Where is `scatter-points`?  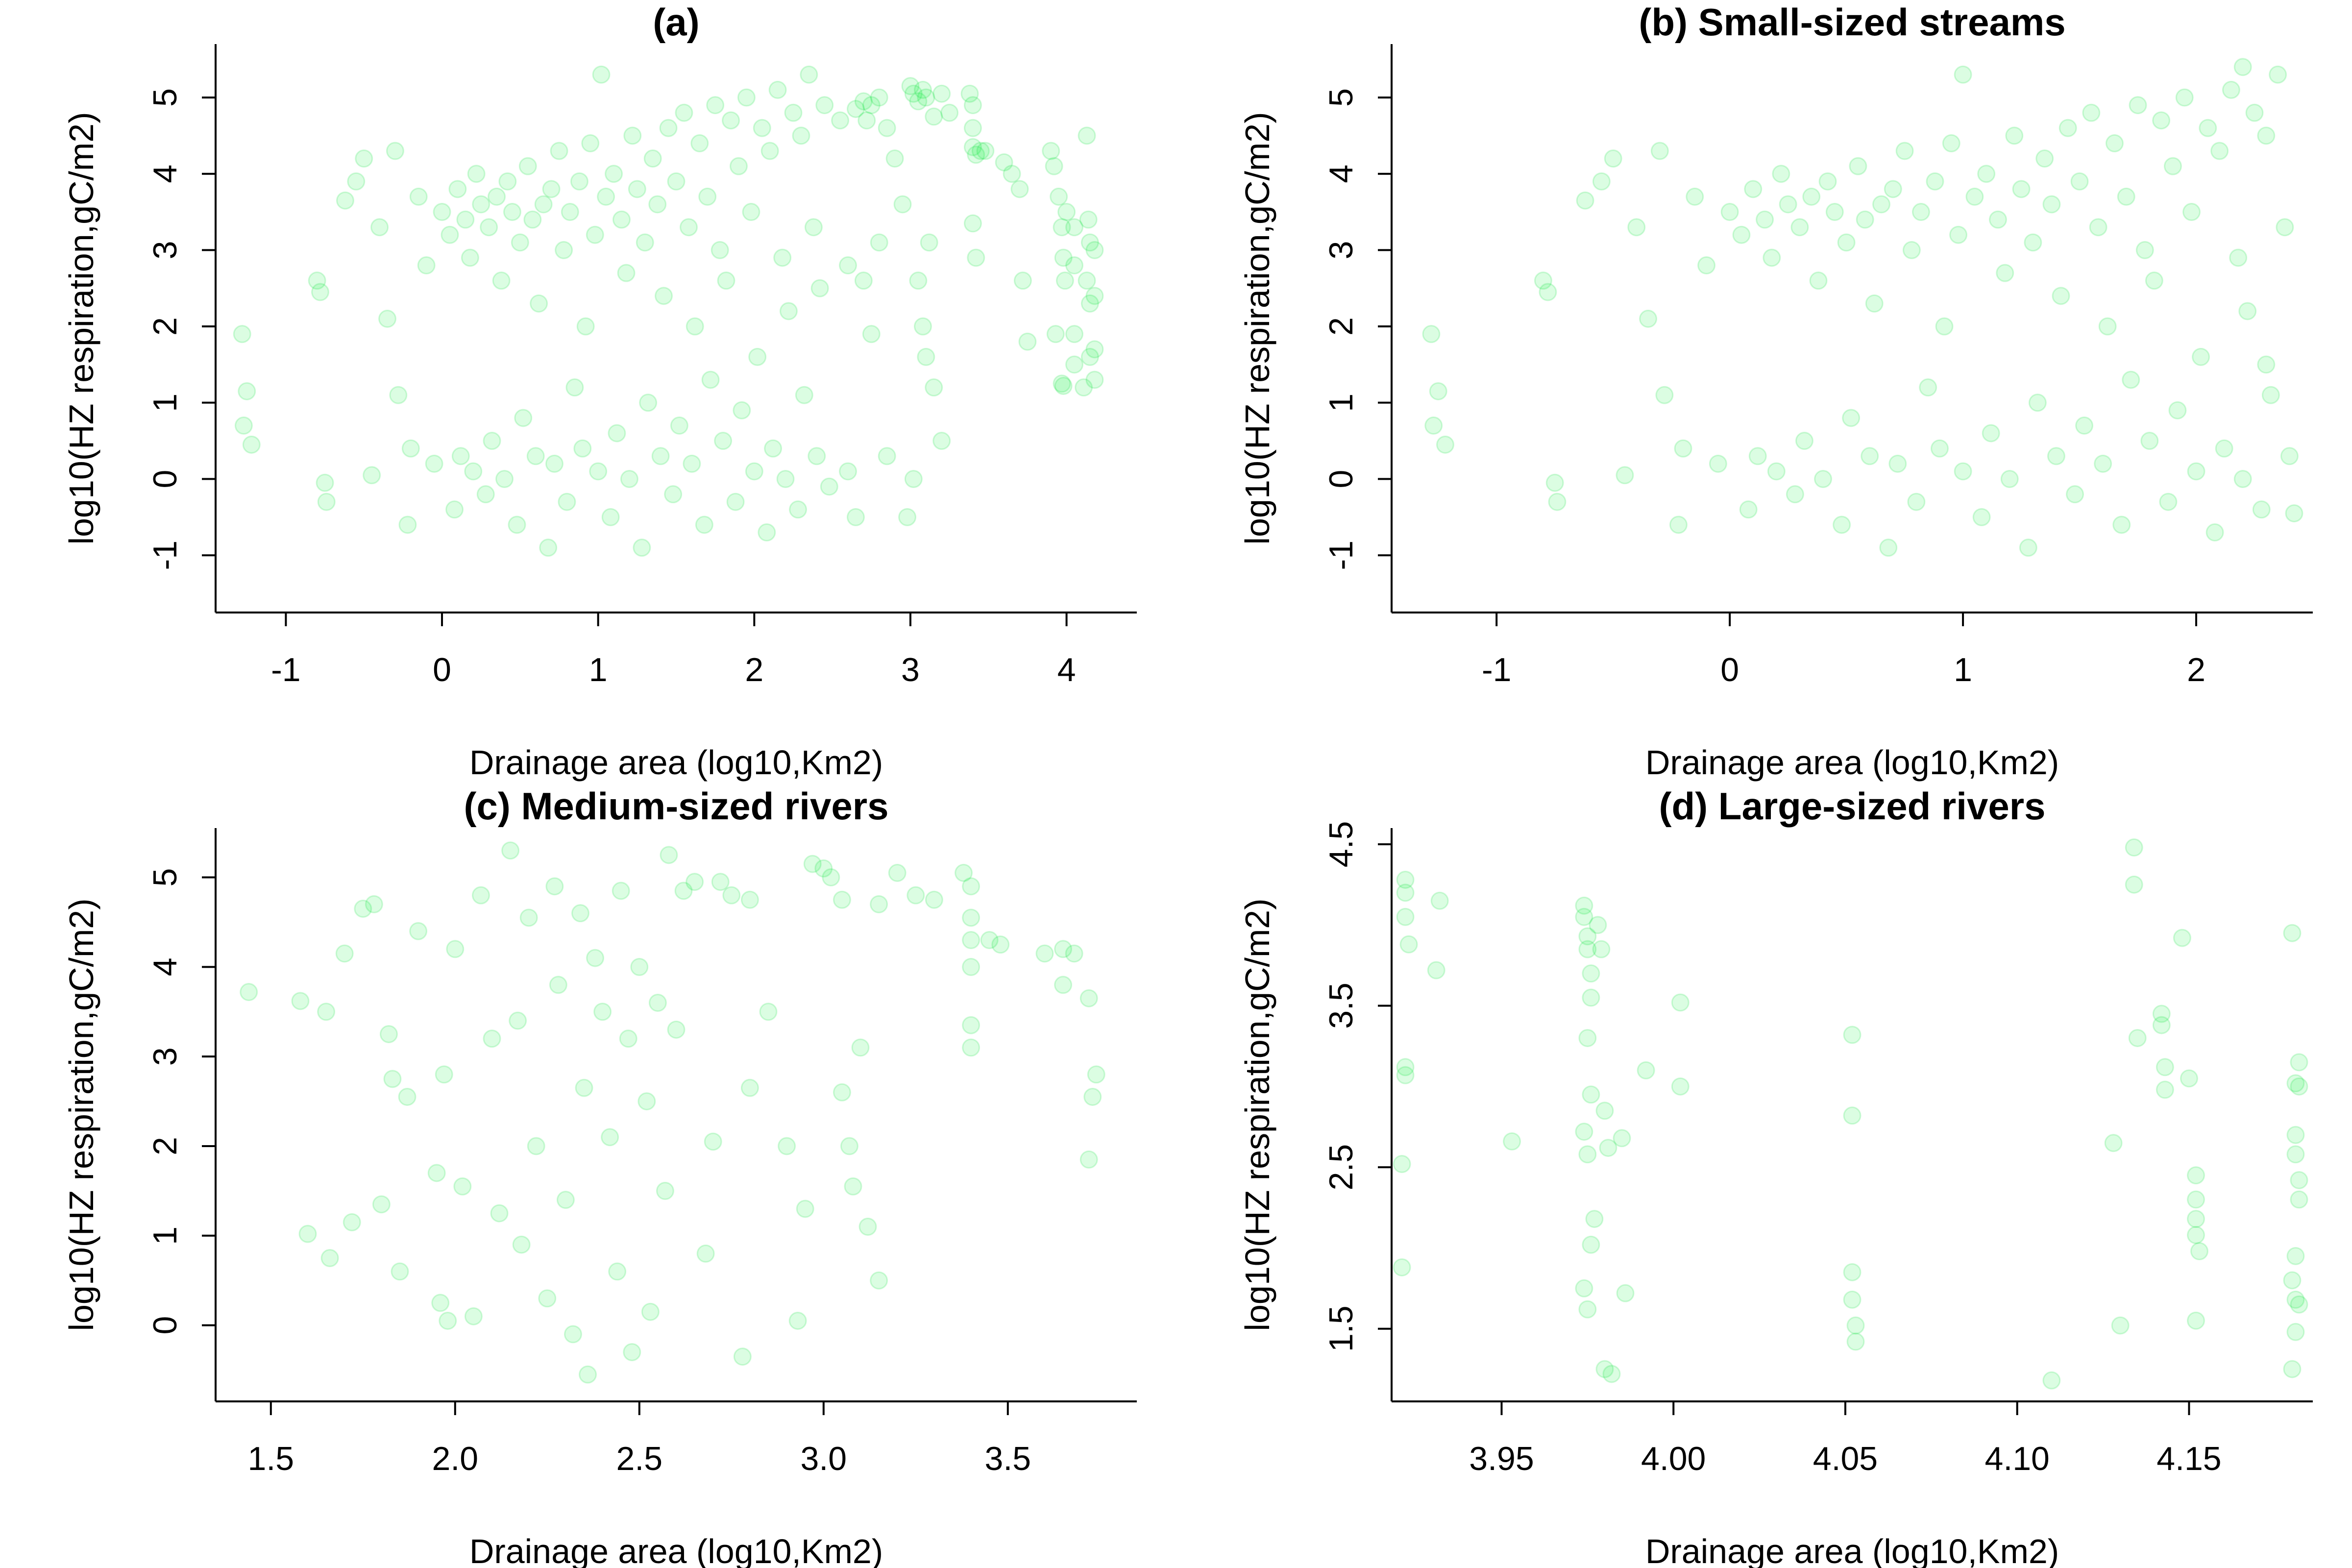
scatter-points is located at coordinates (668, 311).